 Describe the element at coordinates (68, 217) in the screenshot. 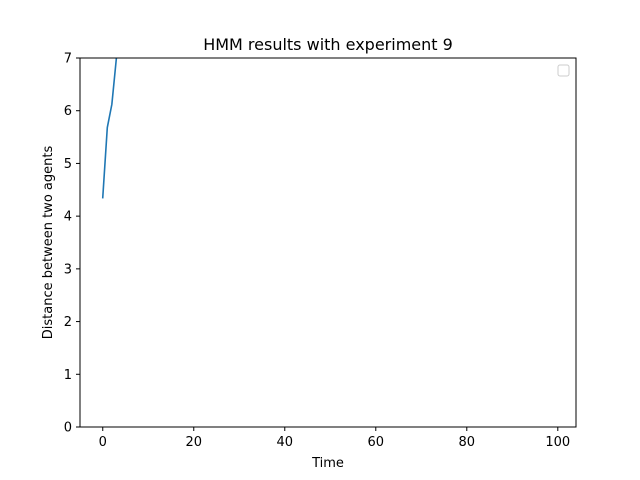

I see `y-tick-label: 4` at that location.